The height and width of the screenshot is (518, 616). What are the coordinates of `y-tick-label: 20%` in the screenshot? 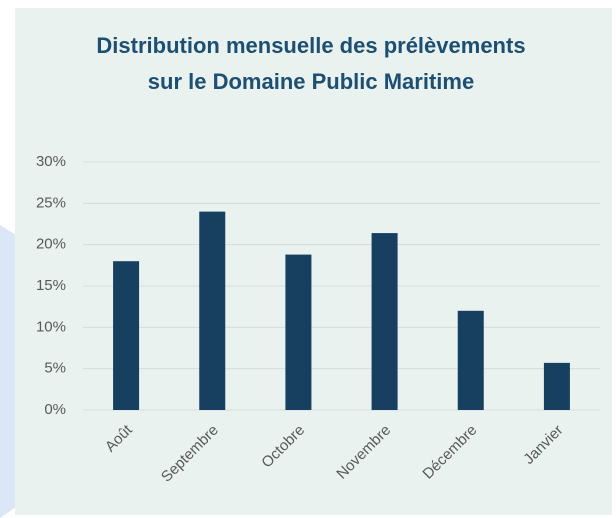 It's located at (51, 244).